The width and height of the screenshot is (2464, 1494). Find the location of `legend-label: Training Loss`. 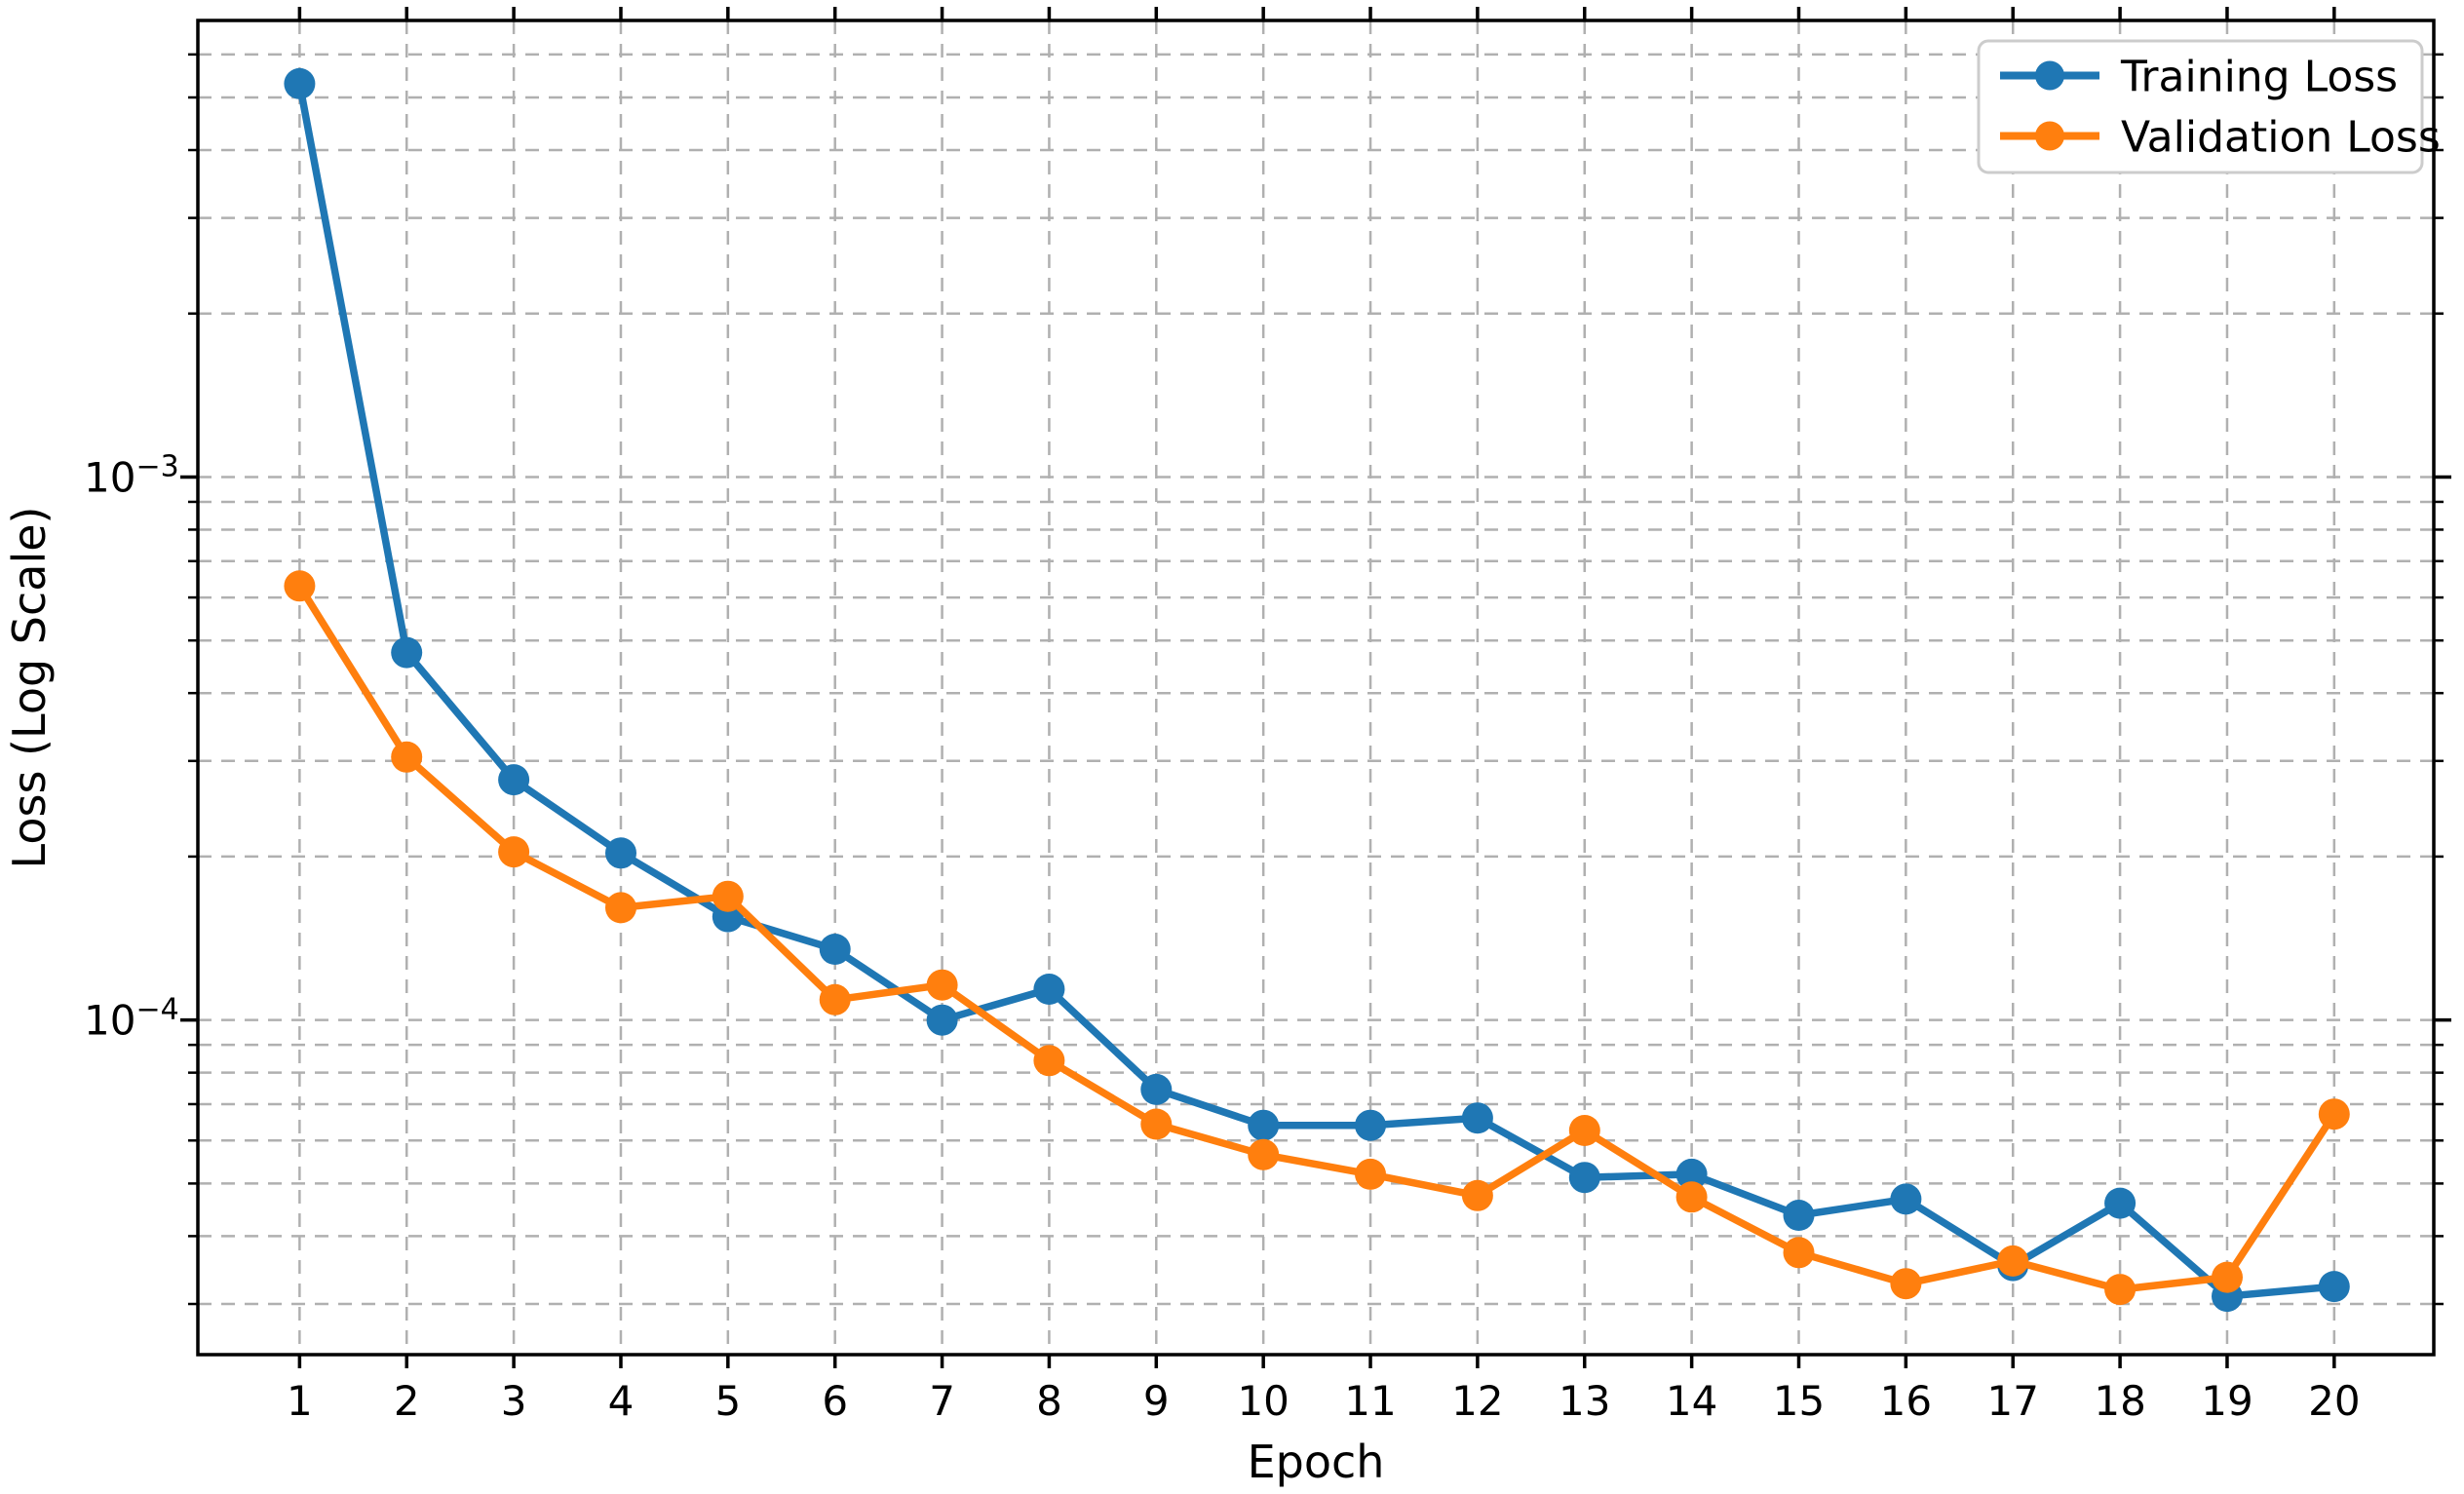

legend-label: Training Loss is located at coordinates (2259, 77).